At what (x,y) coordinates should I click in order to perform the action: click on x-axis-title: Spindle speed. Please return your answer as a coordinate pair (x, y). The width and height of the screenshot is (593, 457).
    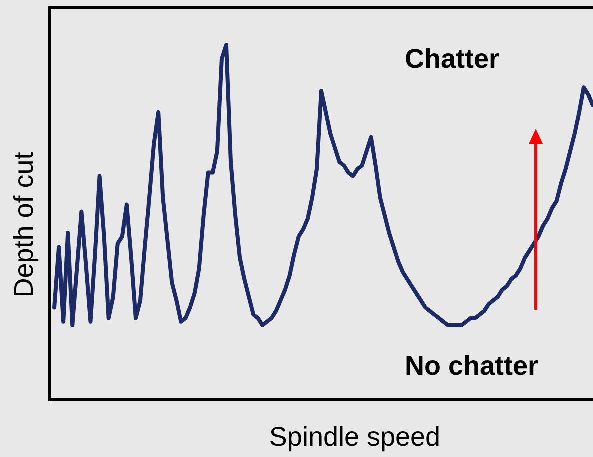
    Looking at the image, I should click on (355, 437).